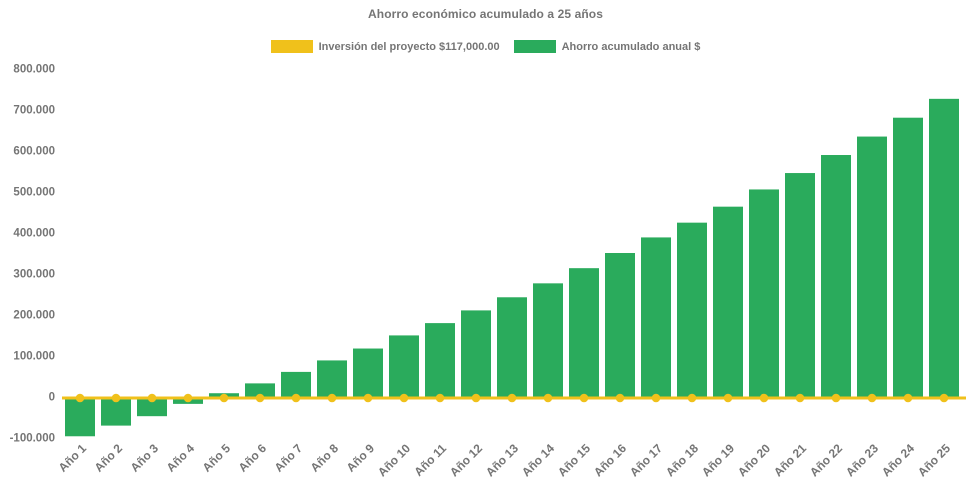 The height and width of the screenshot is (485, 971). Describe the element at coordinates (52, 398) in the screenshot. I see `y-axis-tick-label: 0` at that location.